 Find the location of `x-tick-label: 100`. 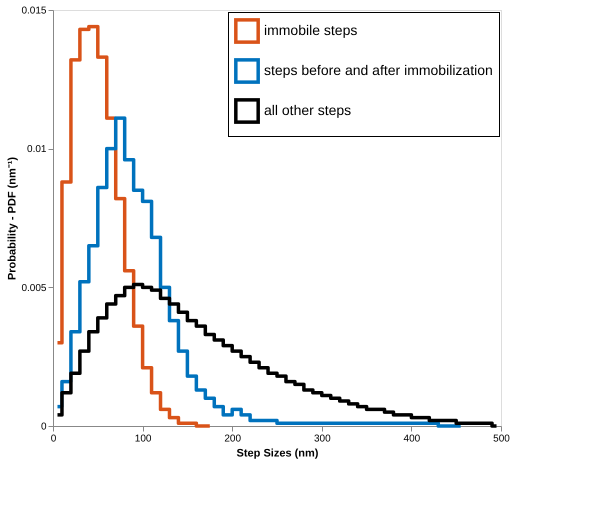

x-tick-label: 100 is located at coordinates (143, 439).